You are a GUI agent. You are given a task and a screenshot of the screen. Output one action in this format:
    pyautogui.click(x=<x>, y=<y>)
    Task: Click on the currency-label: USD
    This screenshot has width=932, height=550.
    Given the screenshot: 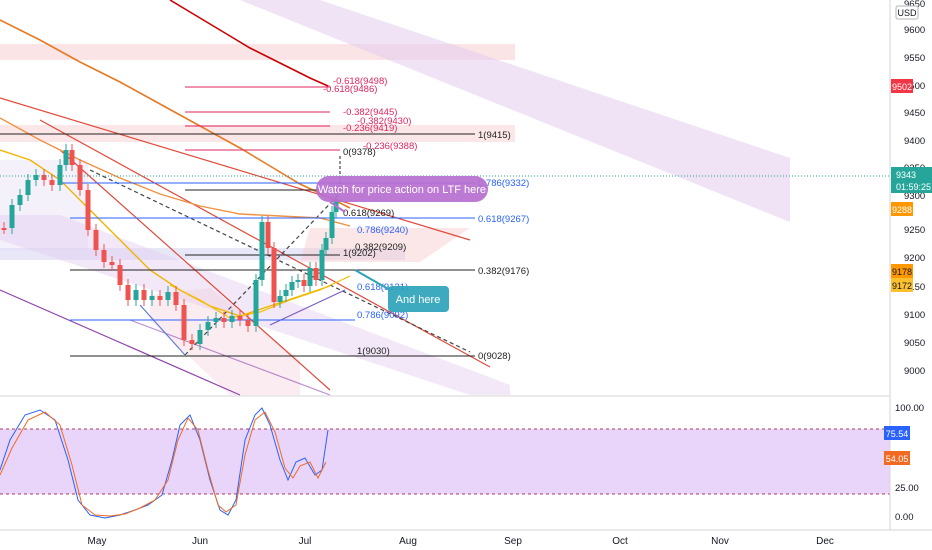 What is the action you would take?
    pyautogui.click(x=907, y=12)
    